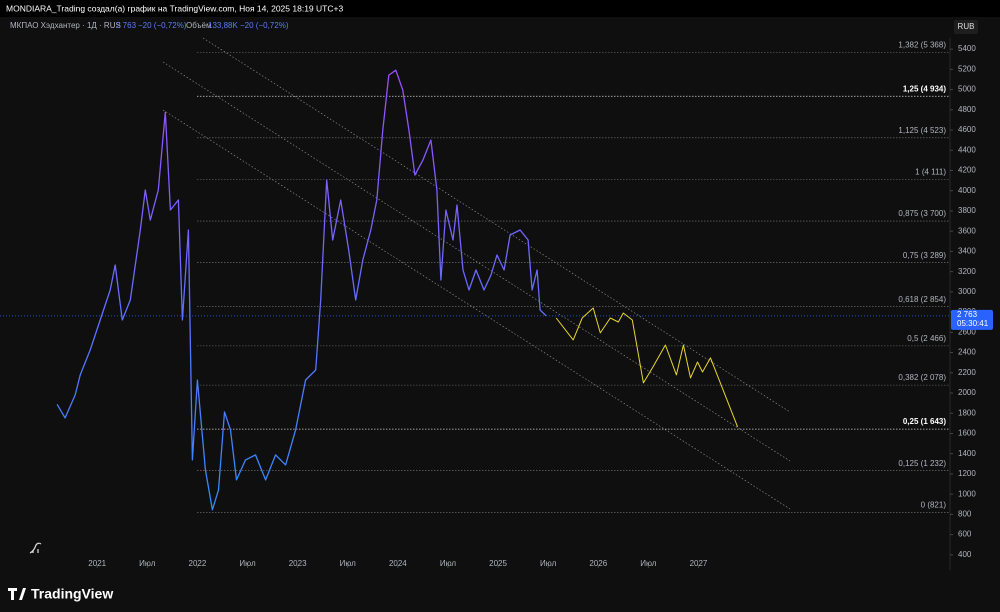  What do you see at coordinates (967, 314) in the screenshot?
I see `last-price-label: 2 763` at bounding box center [967, 314].